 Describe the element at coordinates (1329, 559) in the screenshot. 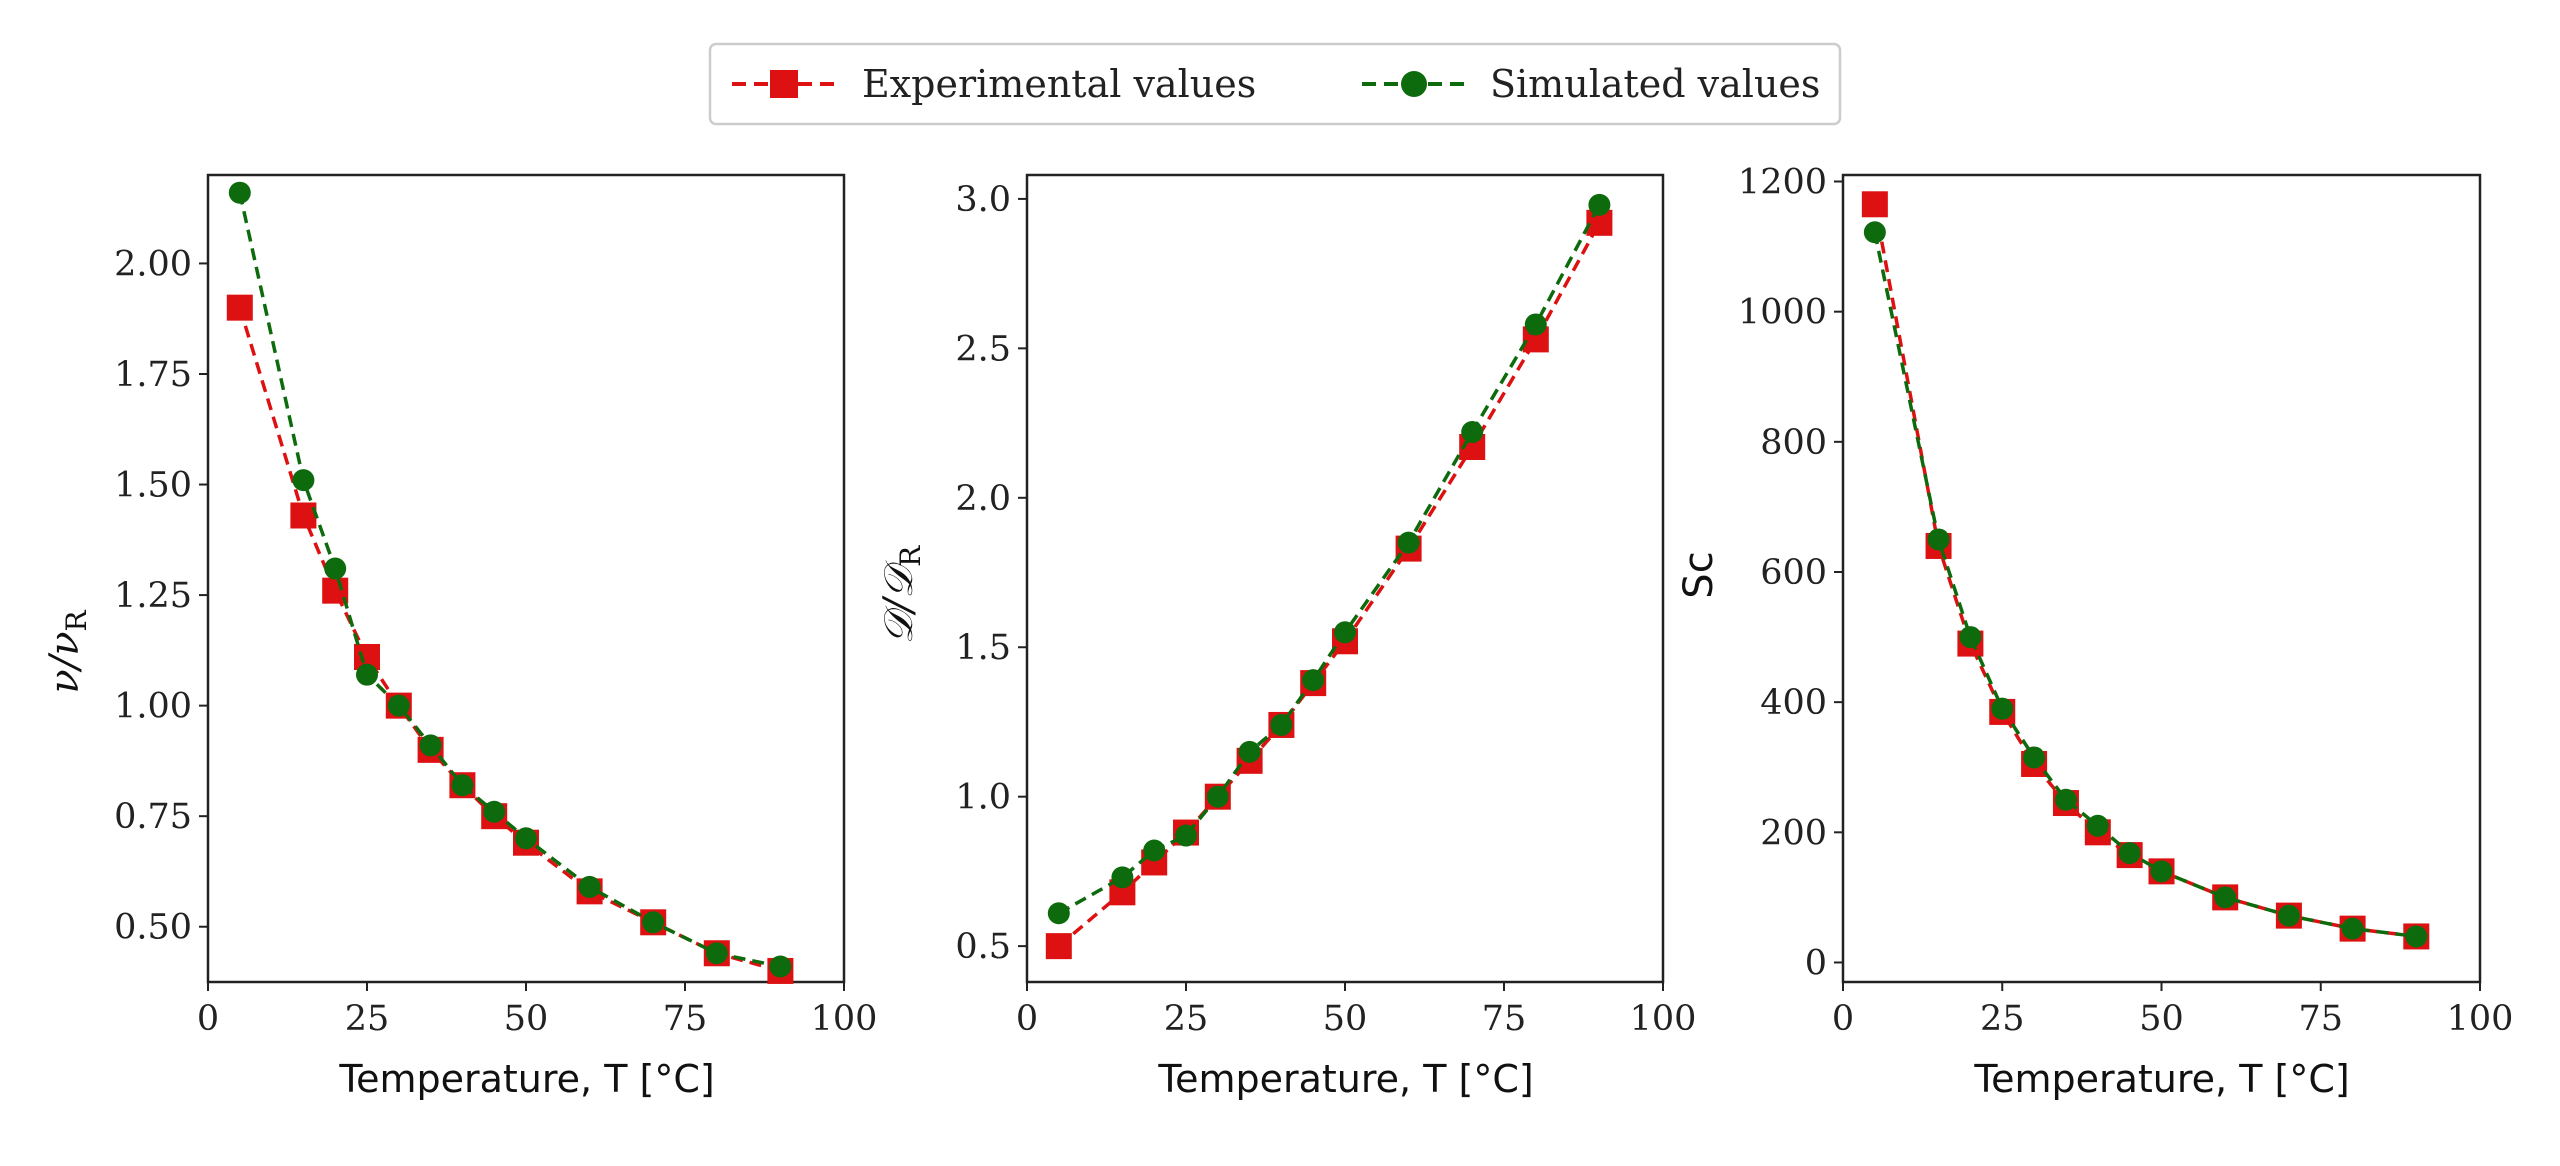

I see `diffusivity-simulated-line` at that location.